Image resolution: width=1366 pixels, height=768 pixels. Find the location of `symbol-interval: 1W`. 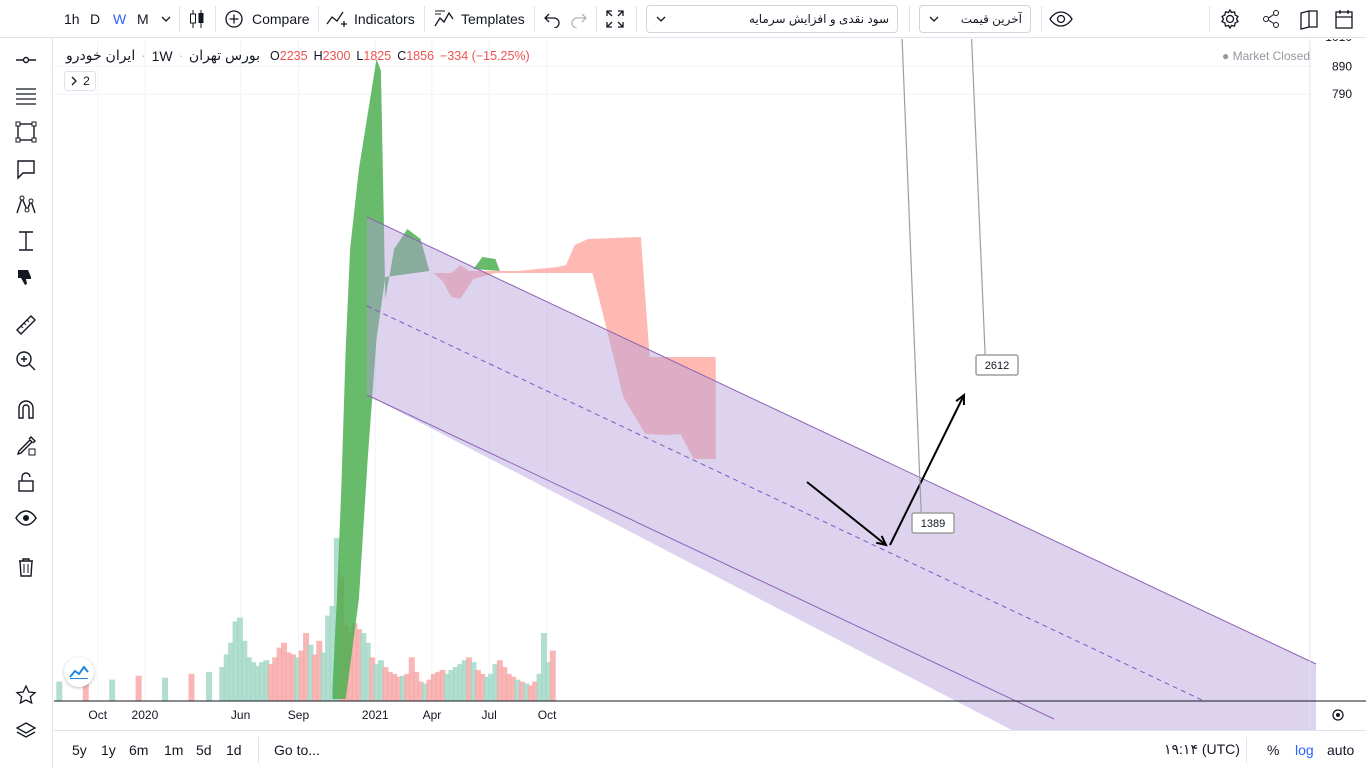

symbol-interval: 1W is located at coordinates (162, 55).